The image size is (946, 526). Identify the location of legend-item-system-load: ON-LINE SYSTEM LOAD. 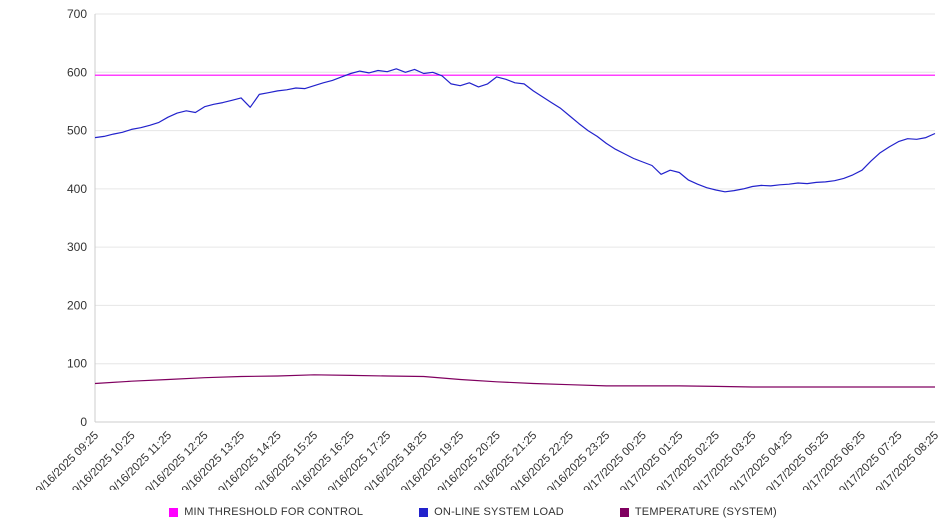
(491, 512).